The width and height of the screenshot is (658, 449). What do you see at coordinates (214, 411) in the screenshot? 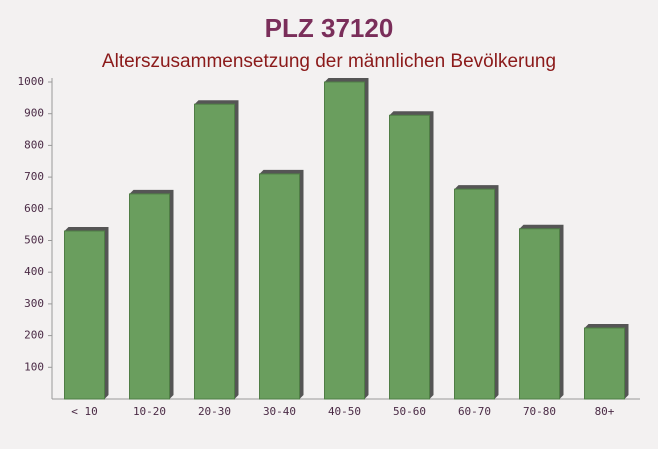
I see `x-tick-label: 20-30` at bounding box center [214, 411].